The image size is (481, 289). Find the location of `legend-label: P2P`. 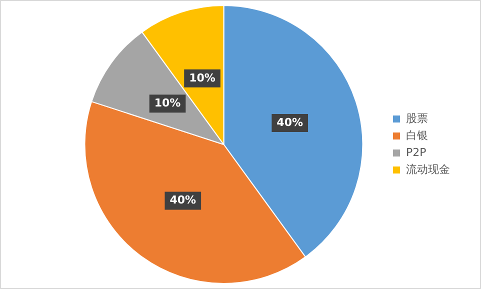

legend-label: P2P is located at coordinates (416, 152).